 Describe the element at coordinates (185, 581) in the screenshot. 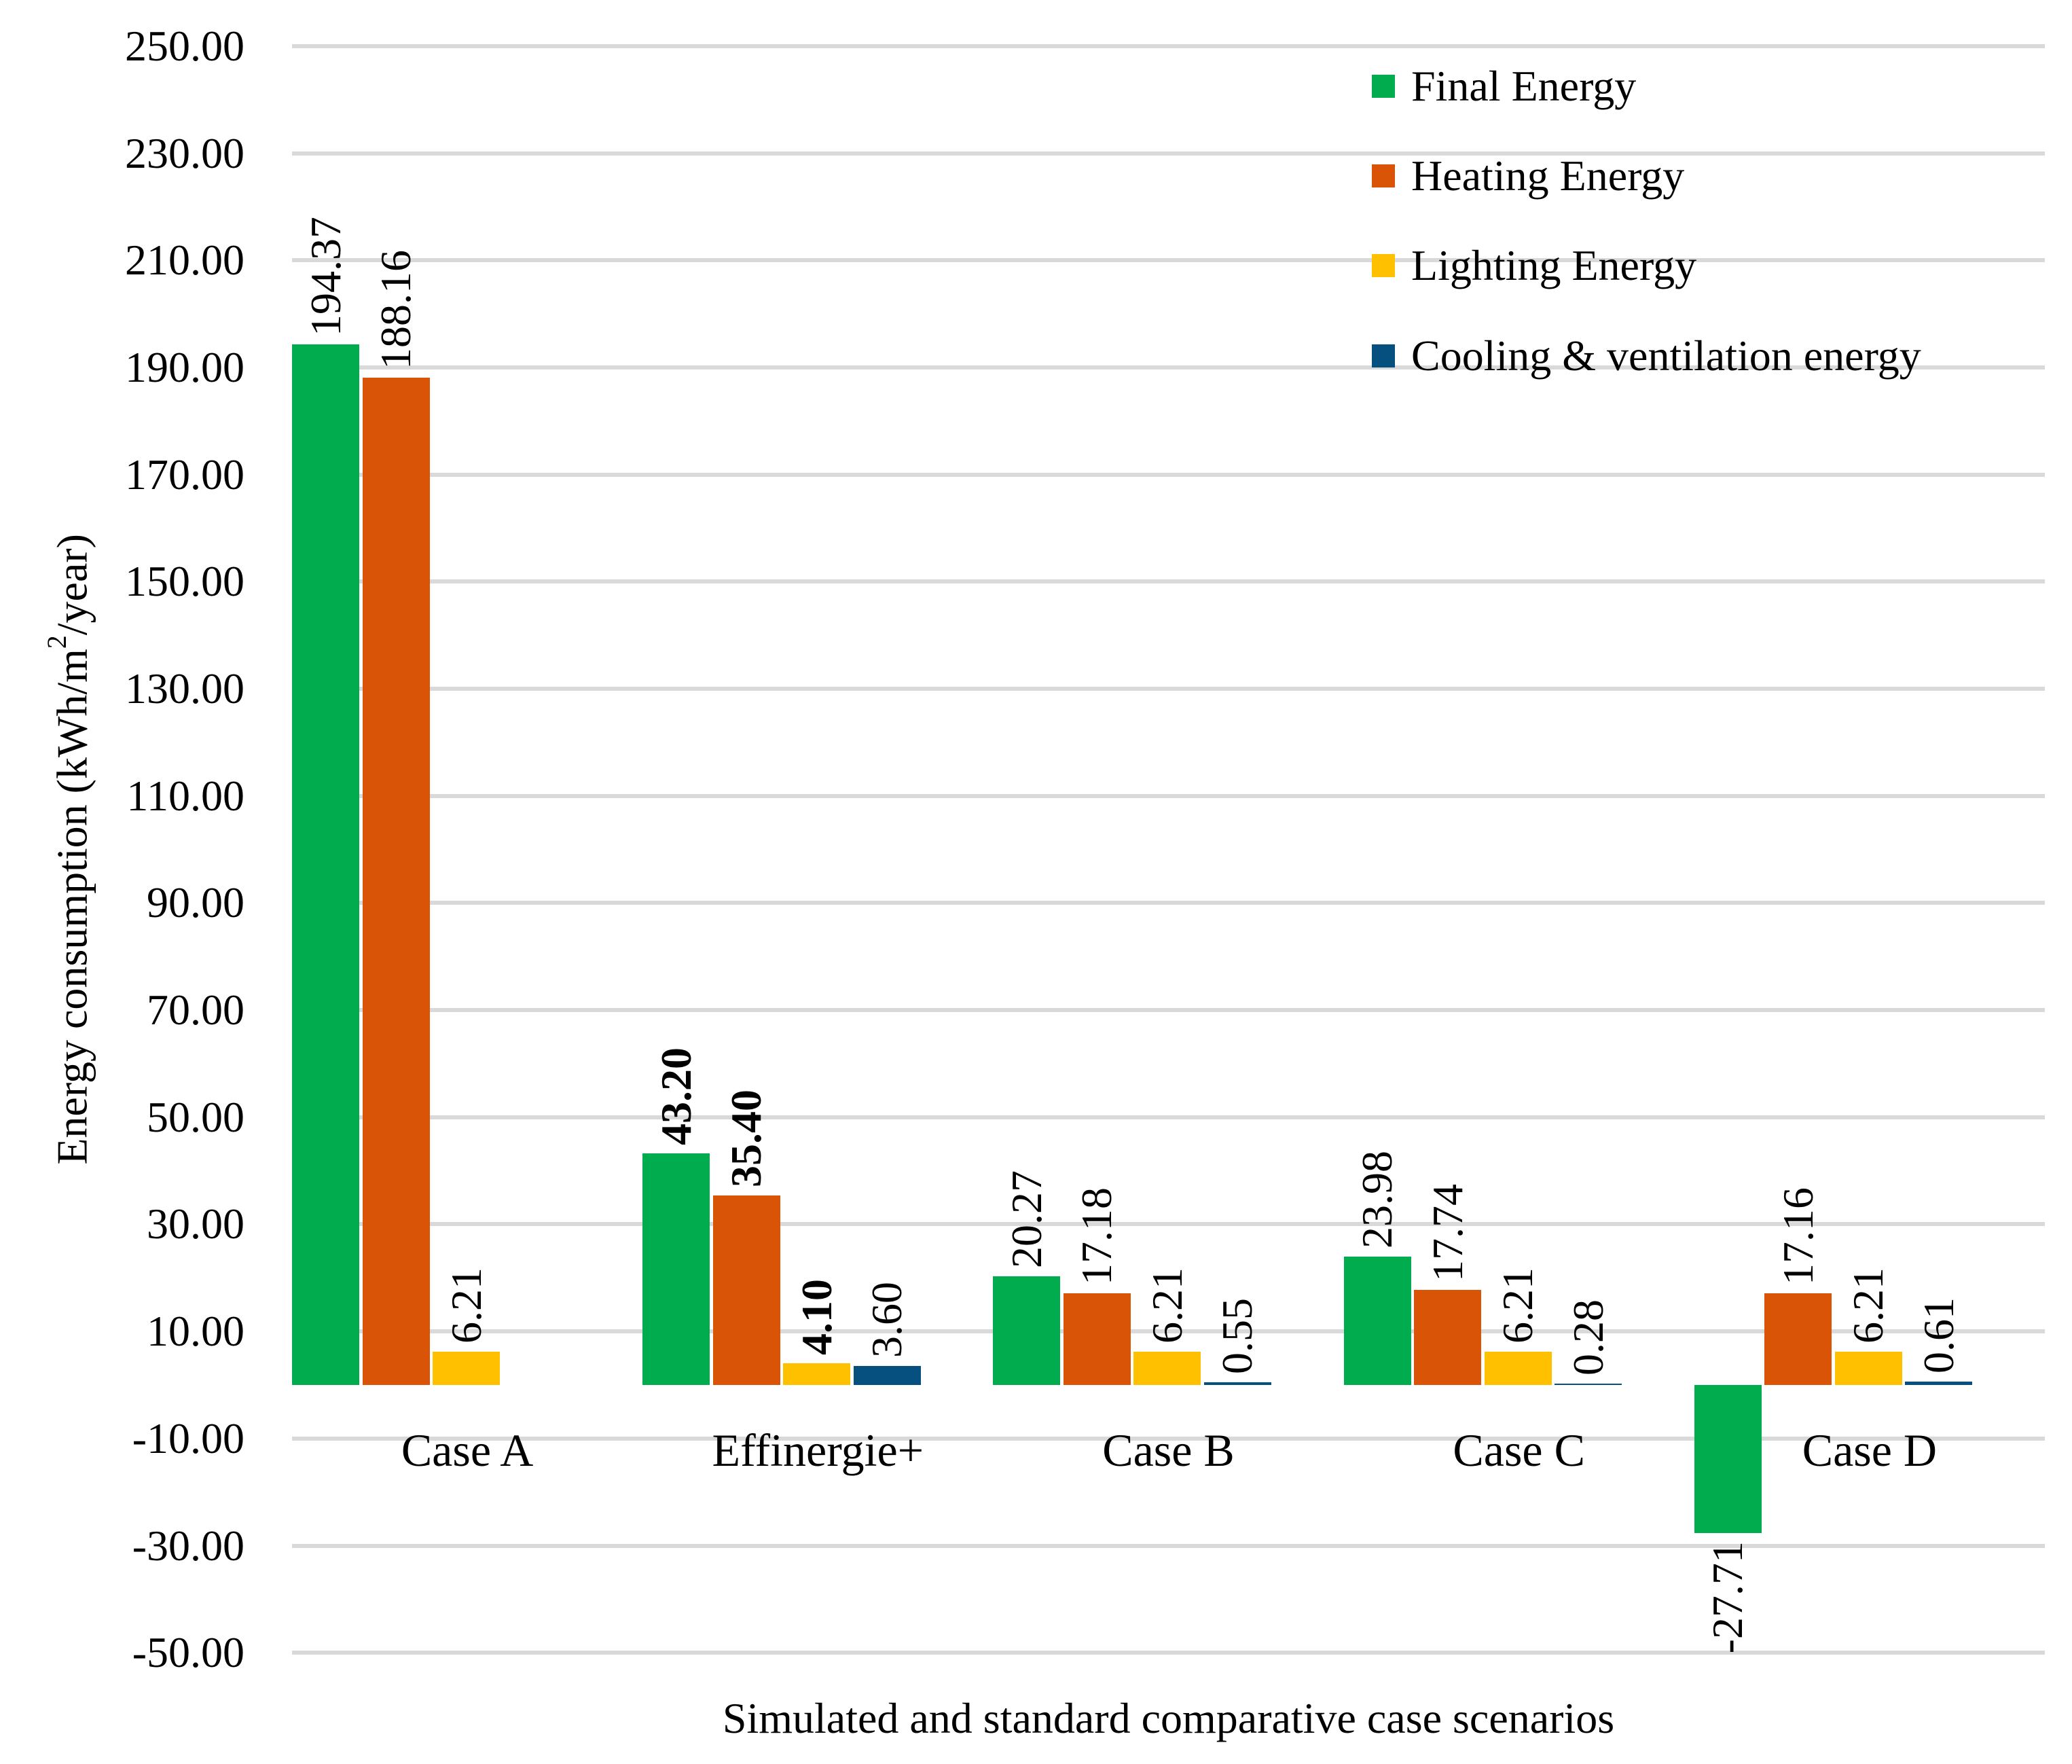

I see `y-axis-tick-label: 150.00` at that location.